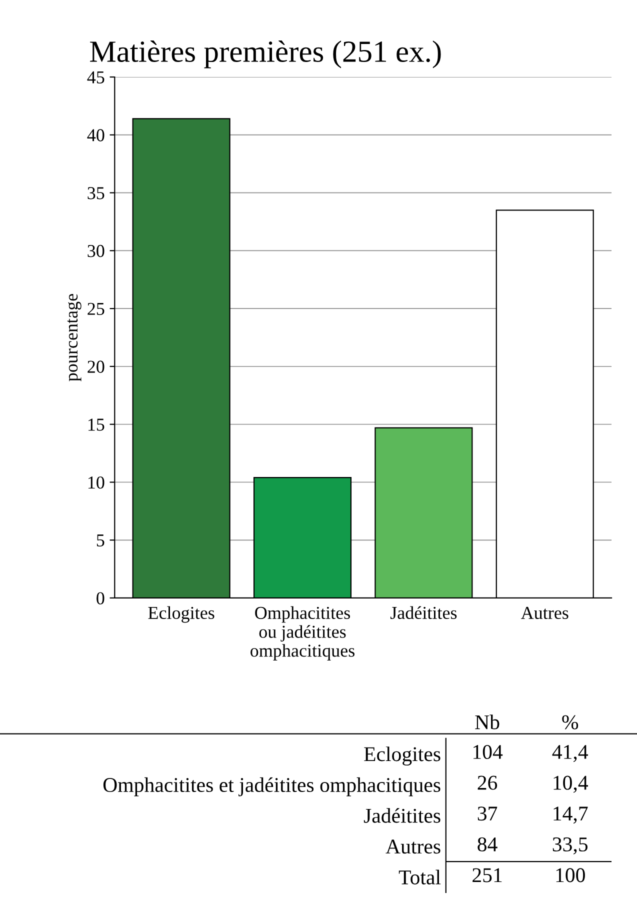  Describe the element at coordinates (570, 875) in the screenshot. I see `text: 100` at that location.